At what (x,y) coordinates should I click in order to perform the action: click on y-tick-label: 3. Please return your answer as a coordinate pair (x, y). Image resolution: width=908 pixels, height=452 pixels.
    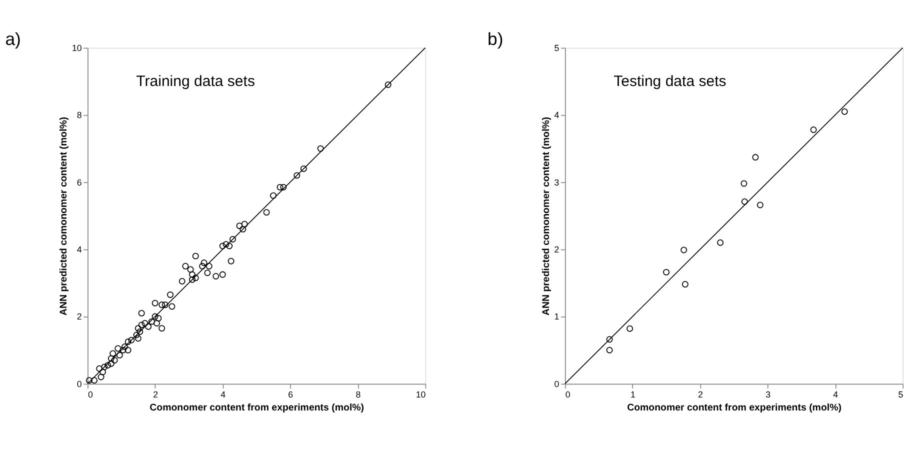
    Looking at the image, I should click on (557, 182).